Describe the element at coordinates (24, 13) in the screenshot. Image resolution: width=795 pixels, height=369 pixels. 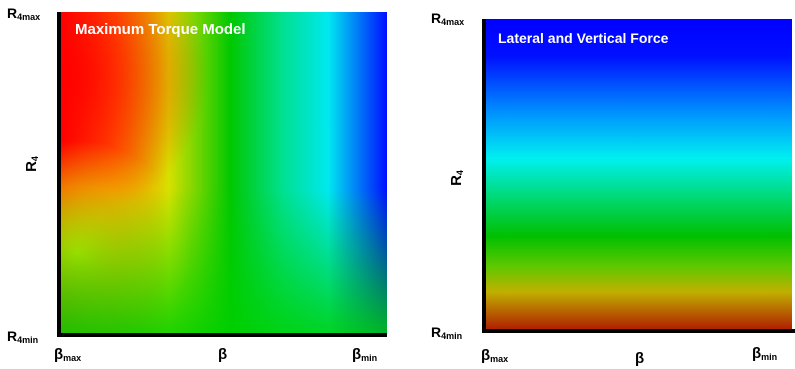
I see `left-y-top-label: R4max` at that location.